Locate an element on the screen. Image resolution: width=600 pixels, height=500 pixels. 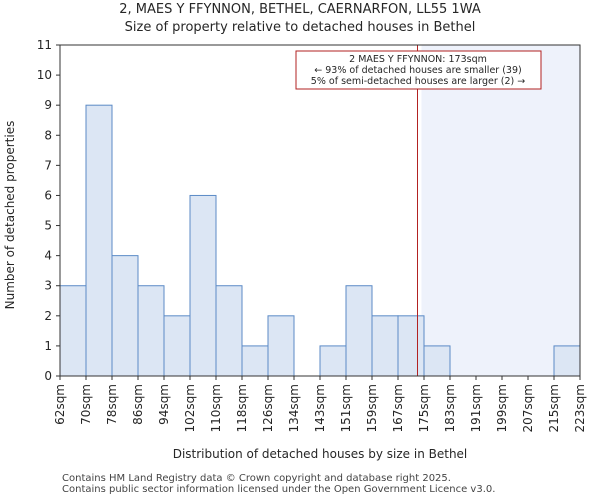
y-tick-label: 7 is located at coordinates (48, 165).